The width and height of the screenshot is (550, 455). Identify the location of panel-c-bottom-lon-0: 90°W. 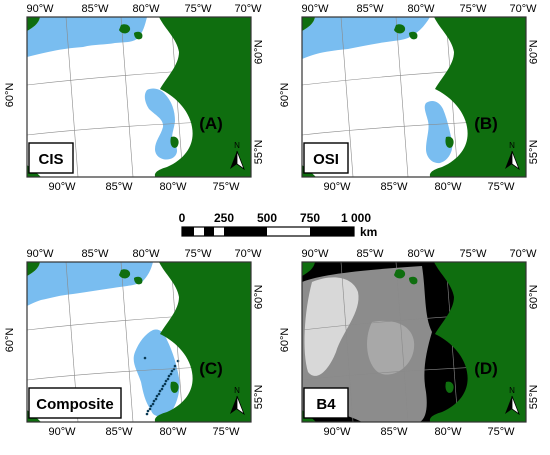
(62, 432).